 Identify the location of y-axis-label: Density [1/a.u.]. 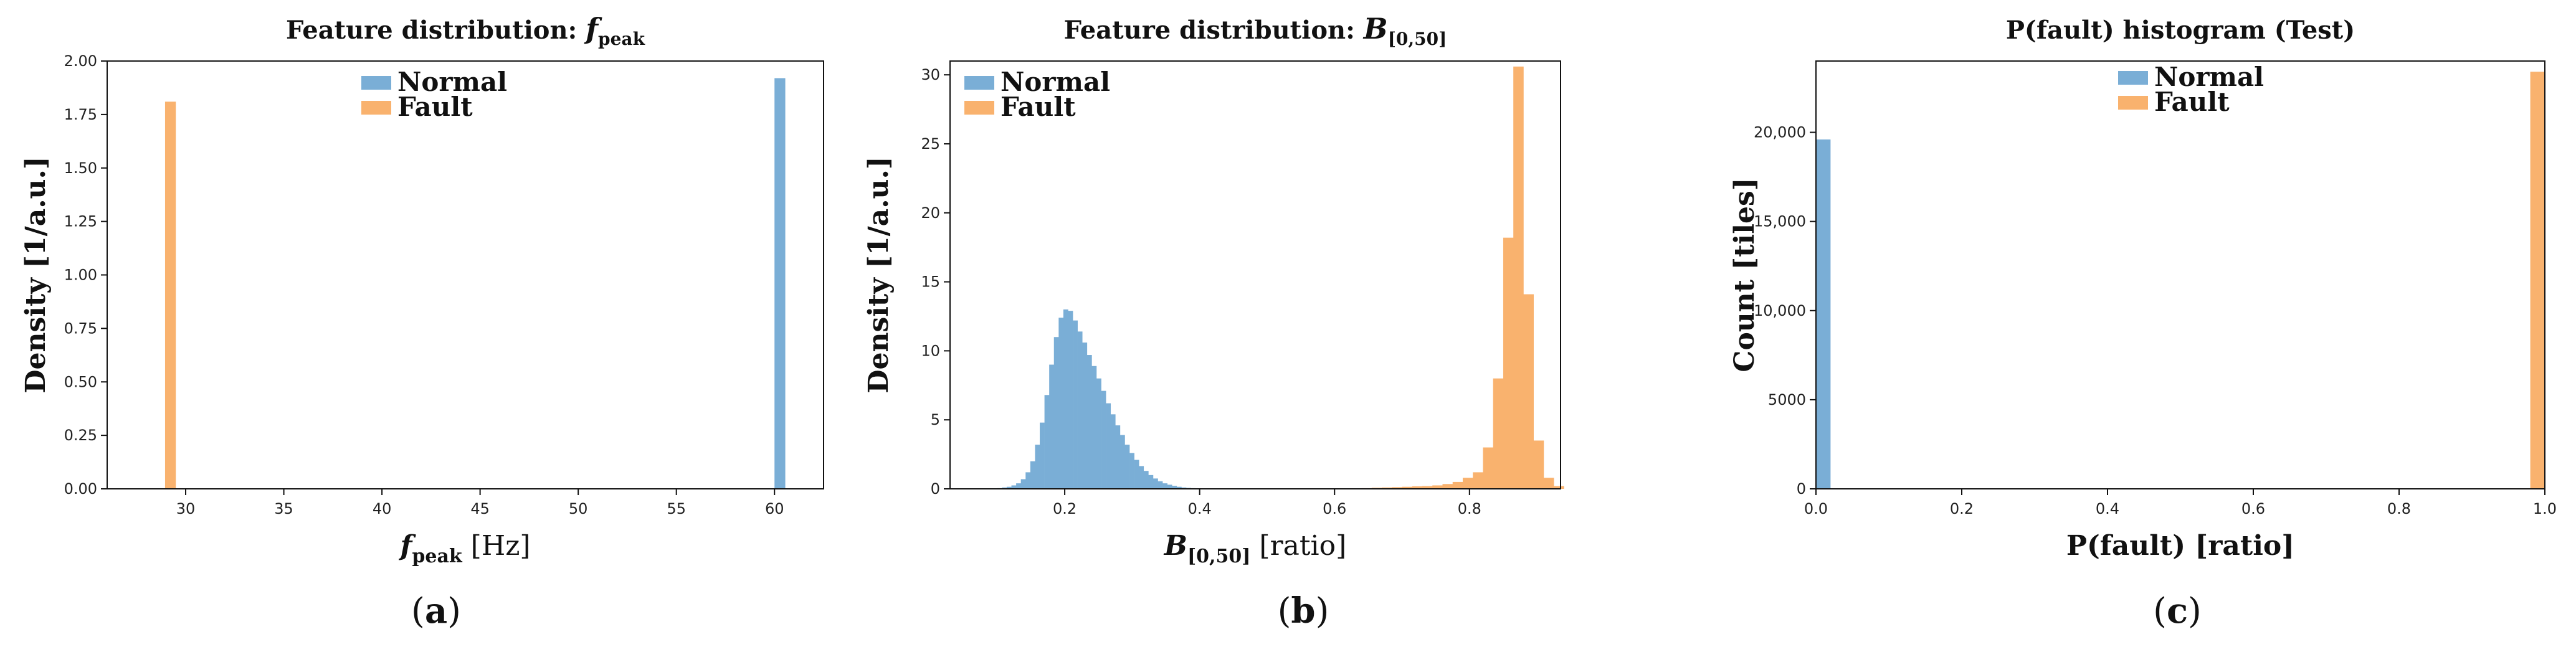
(879, 274).